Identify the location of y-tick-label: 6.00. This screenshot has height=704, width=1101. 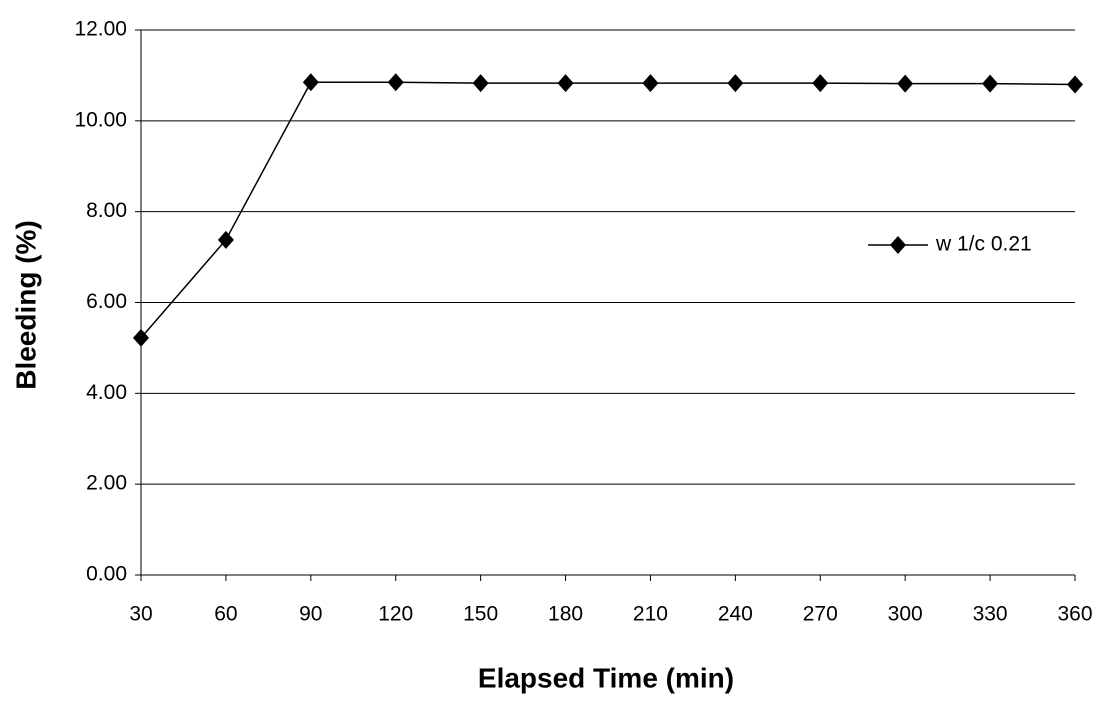
(106, 301).